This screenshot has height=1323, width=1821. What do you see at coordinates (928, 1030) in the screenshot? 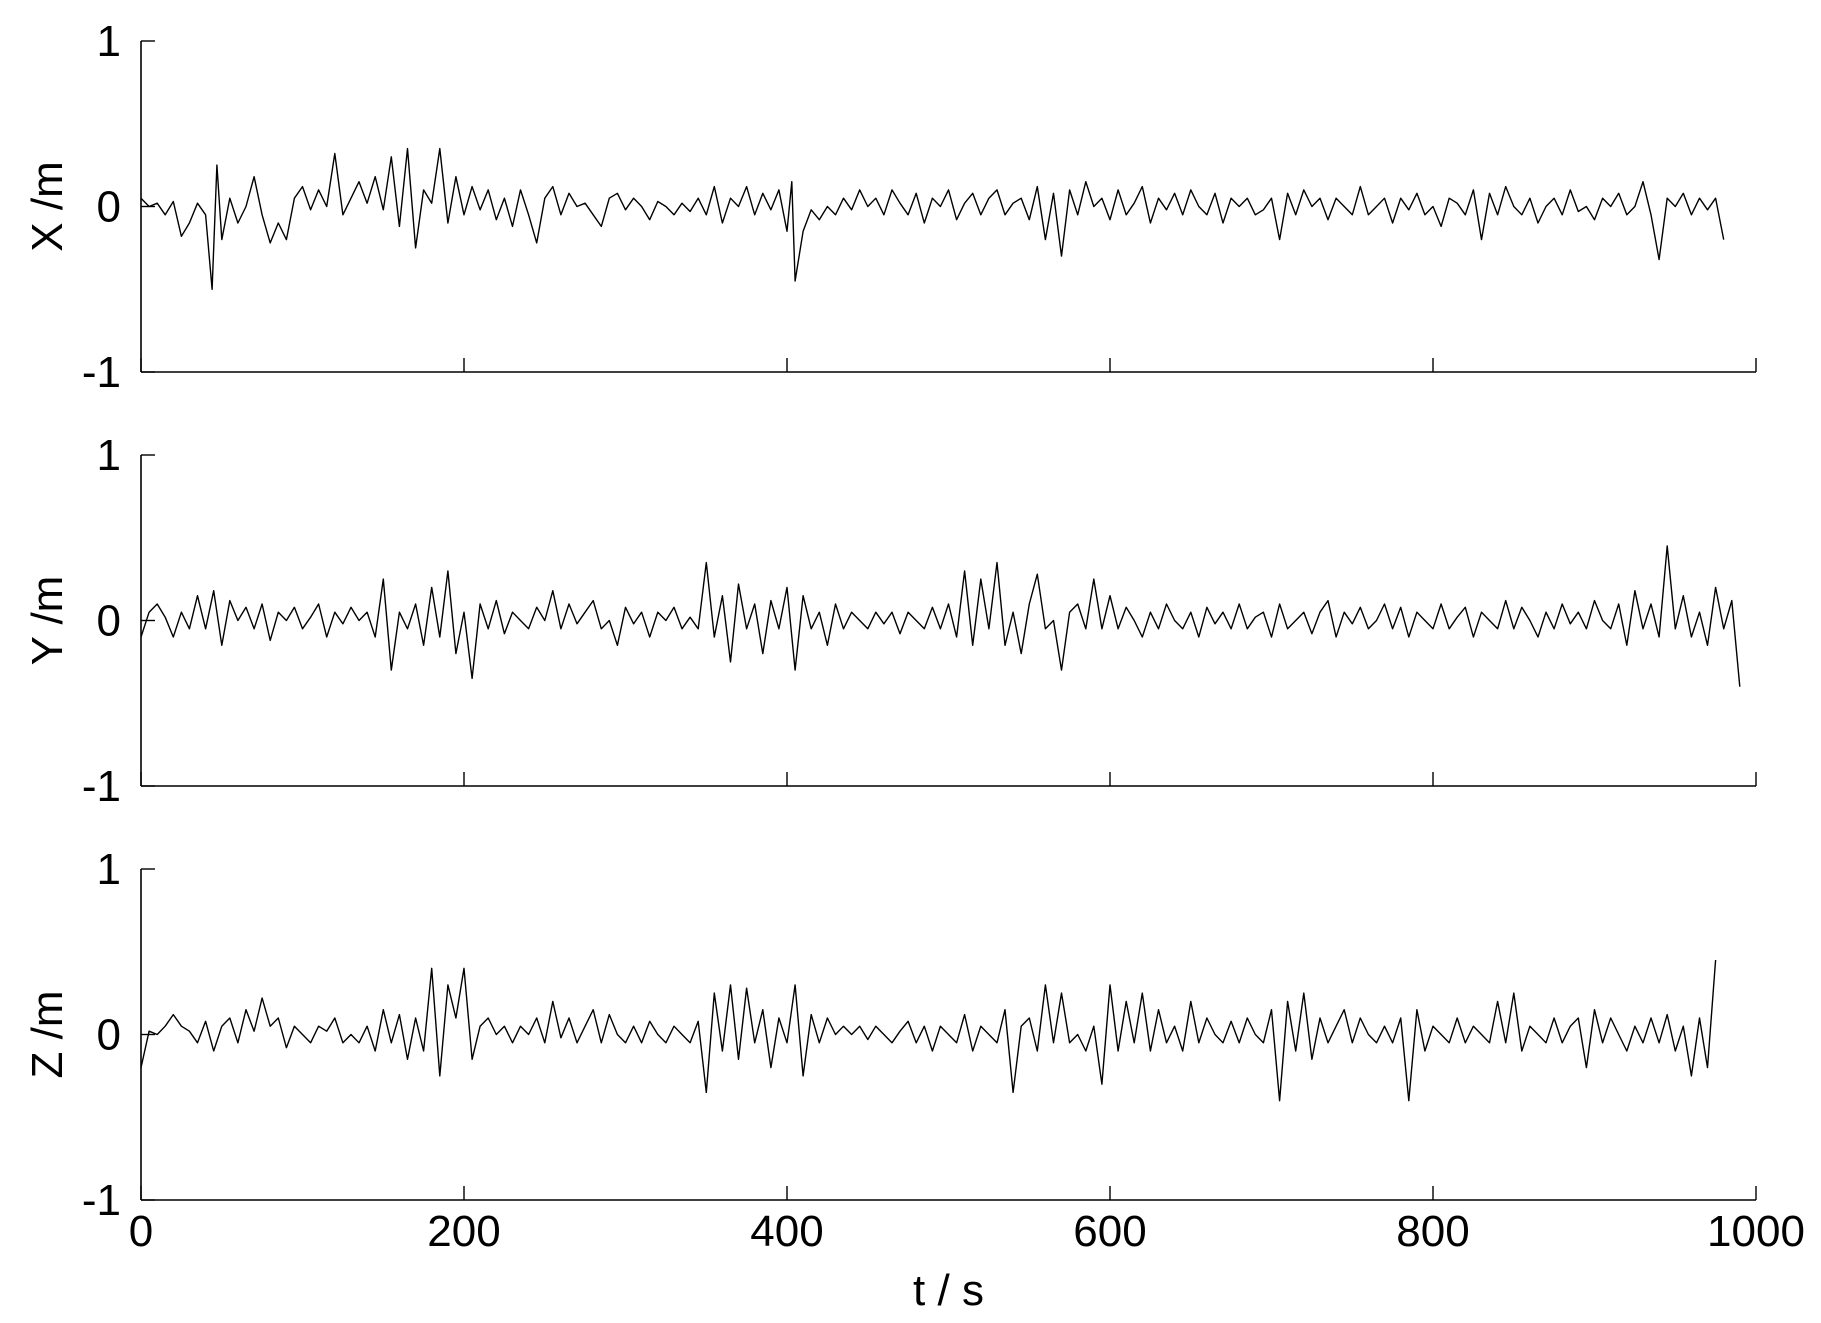
I see `series-line-z` at bounding box center [928, 1030].